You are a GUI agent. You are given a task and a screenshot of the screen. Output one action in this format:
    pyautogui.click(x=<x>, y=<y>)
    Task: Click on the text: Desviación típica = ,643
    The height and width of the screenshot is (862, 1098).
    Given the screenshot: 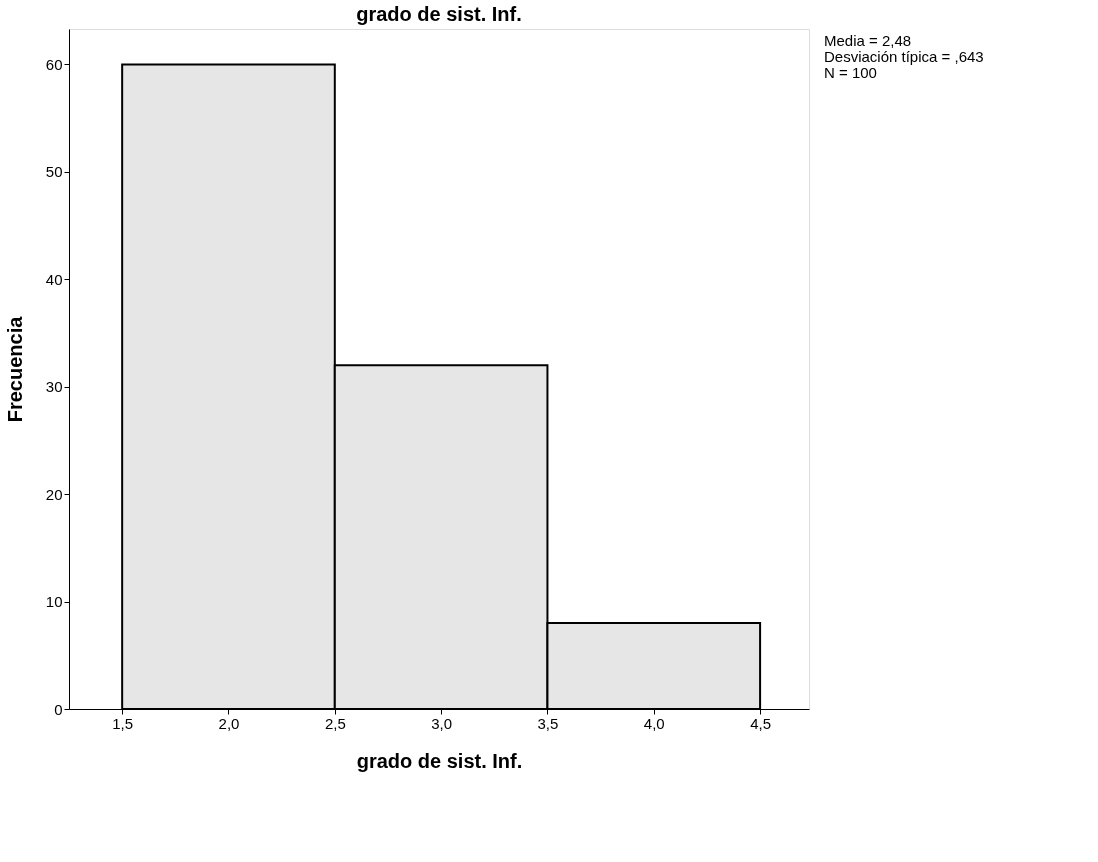 What is the action you would take?
    pyautogui.click(x=904, y=56)
    